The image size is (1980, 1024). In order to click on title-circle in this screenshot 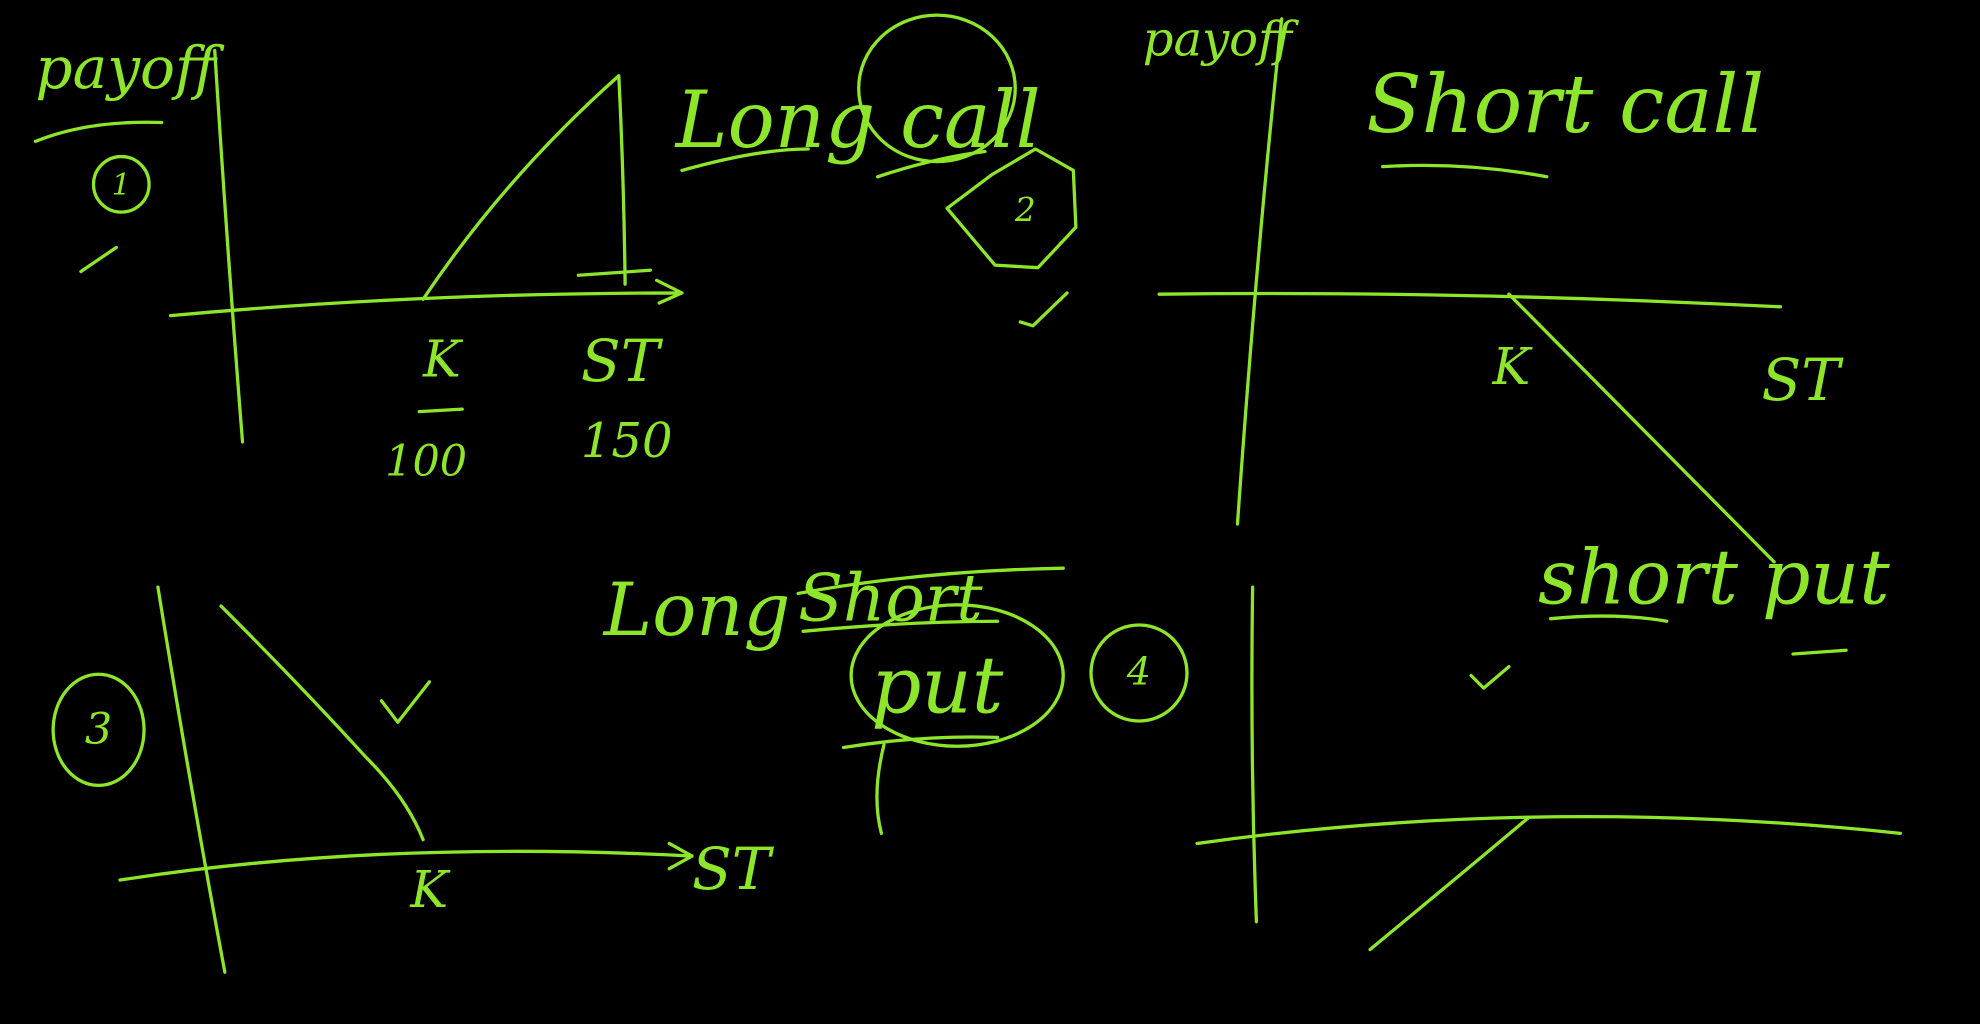, I will do `click(957, 675)`.